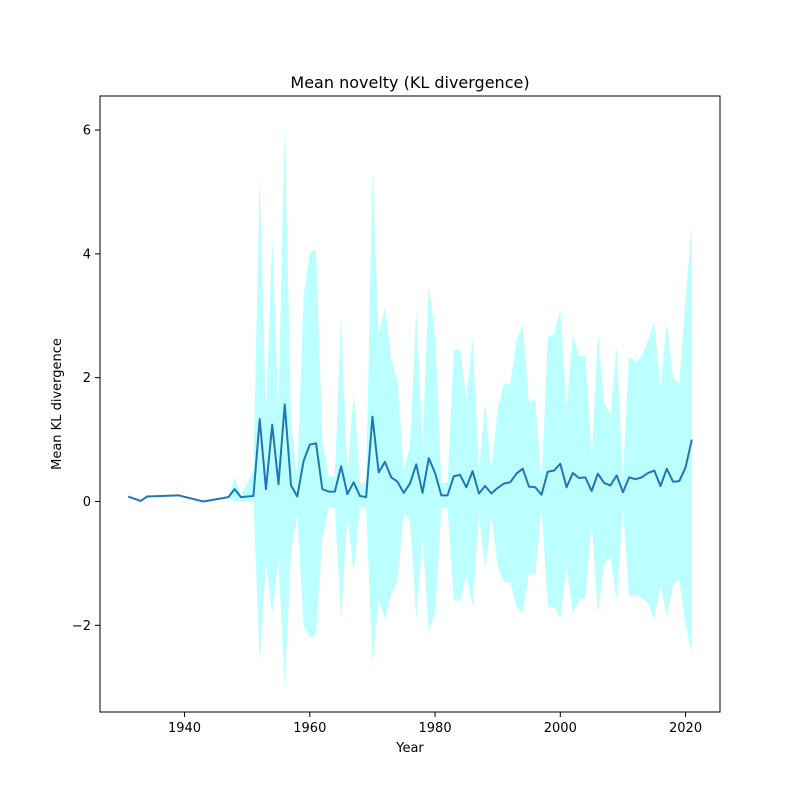 This screenshot has height=800, width=800. I want to click on x-tick-label: 1980, so click(435, 728).